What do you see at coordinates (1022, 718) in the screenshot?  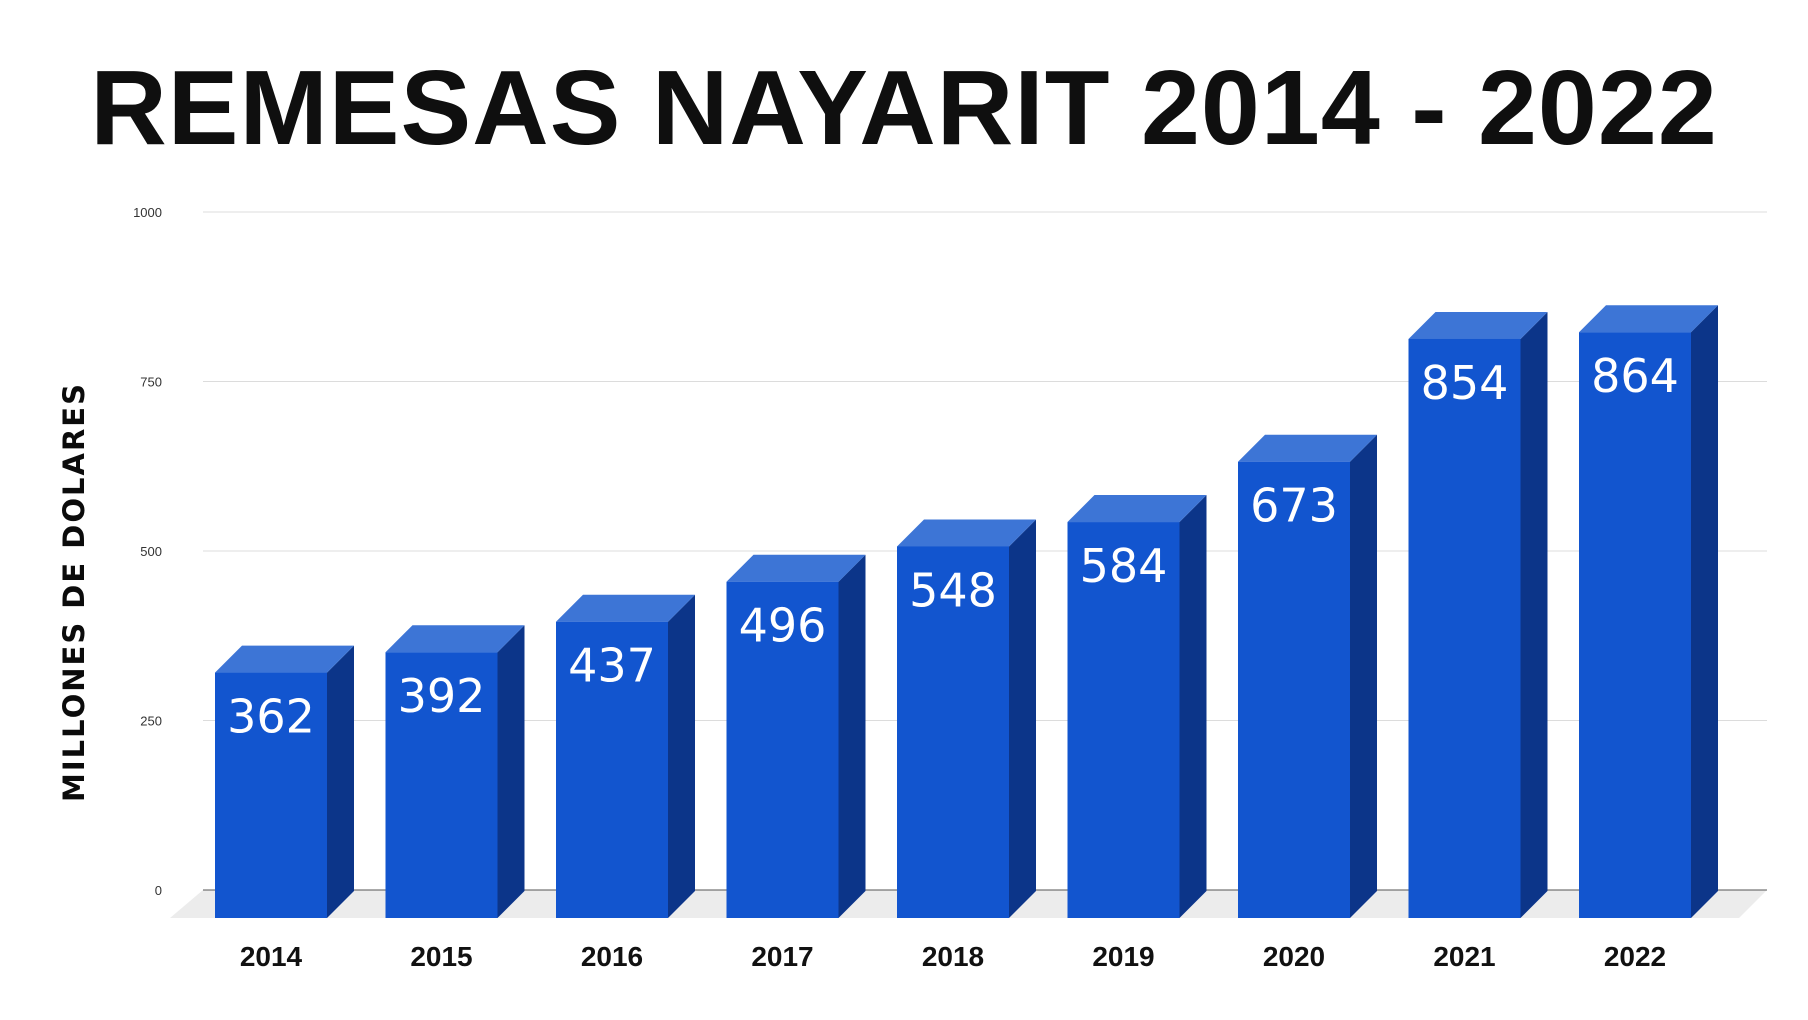 I see `bar-side-2018` at bounding box center [1022, 718].